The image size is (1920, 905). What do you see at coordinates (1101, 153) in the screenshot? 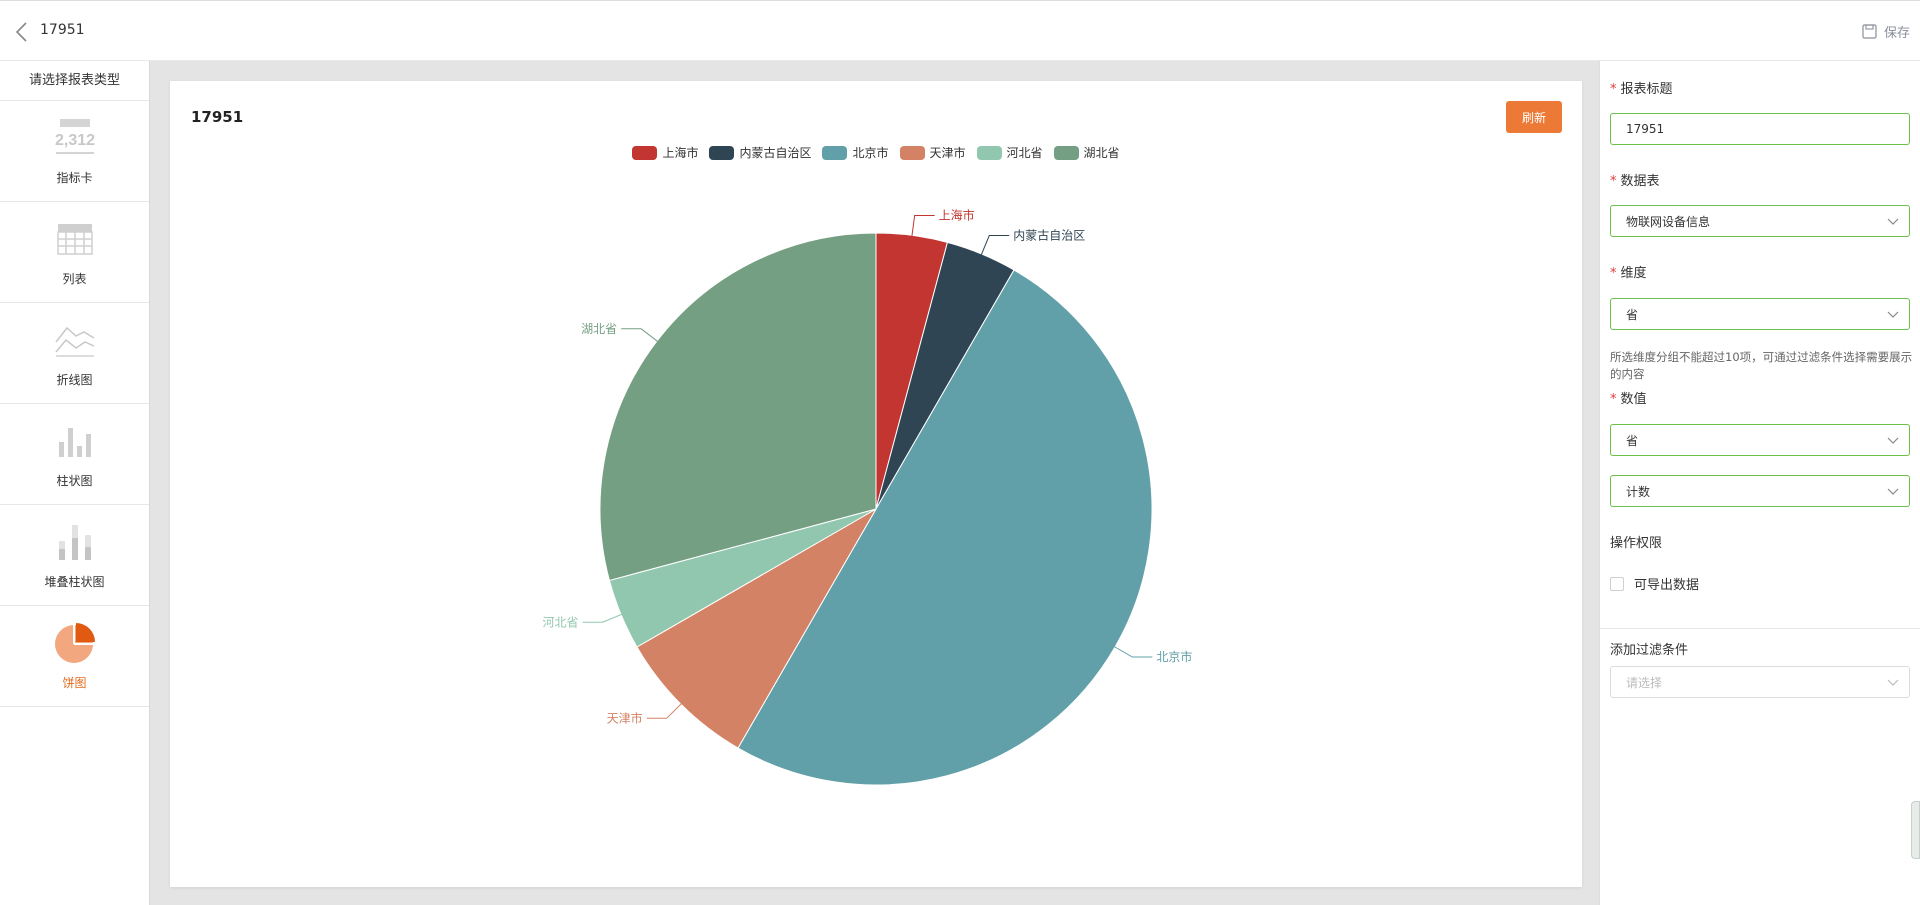
I see `legend-label: 湖北省` at bounding box center [1101, 153].